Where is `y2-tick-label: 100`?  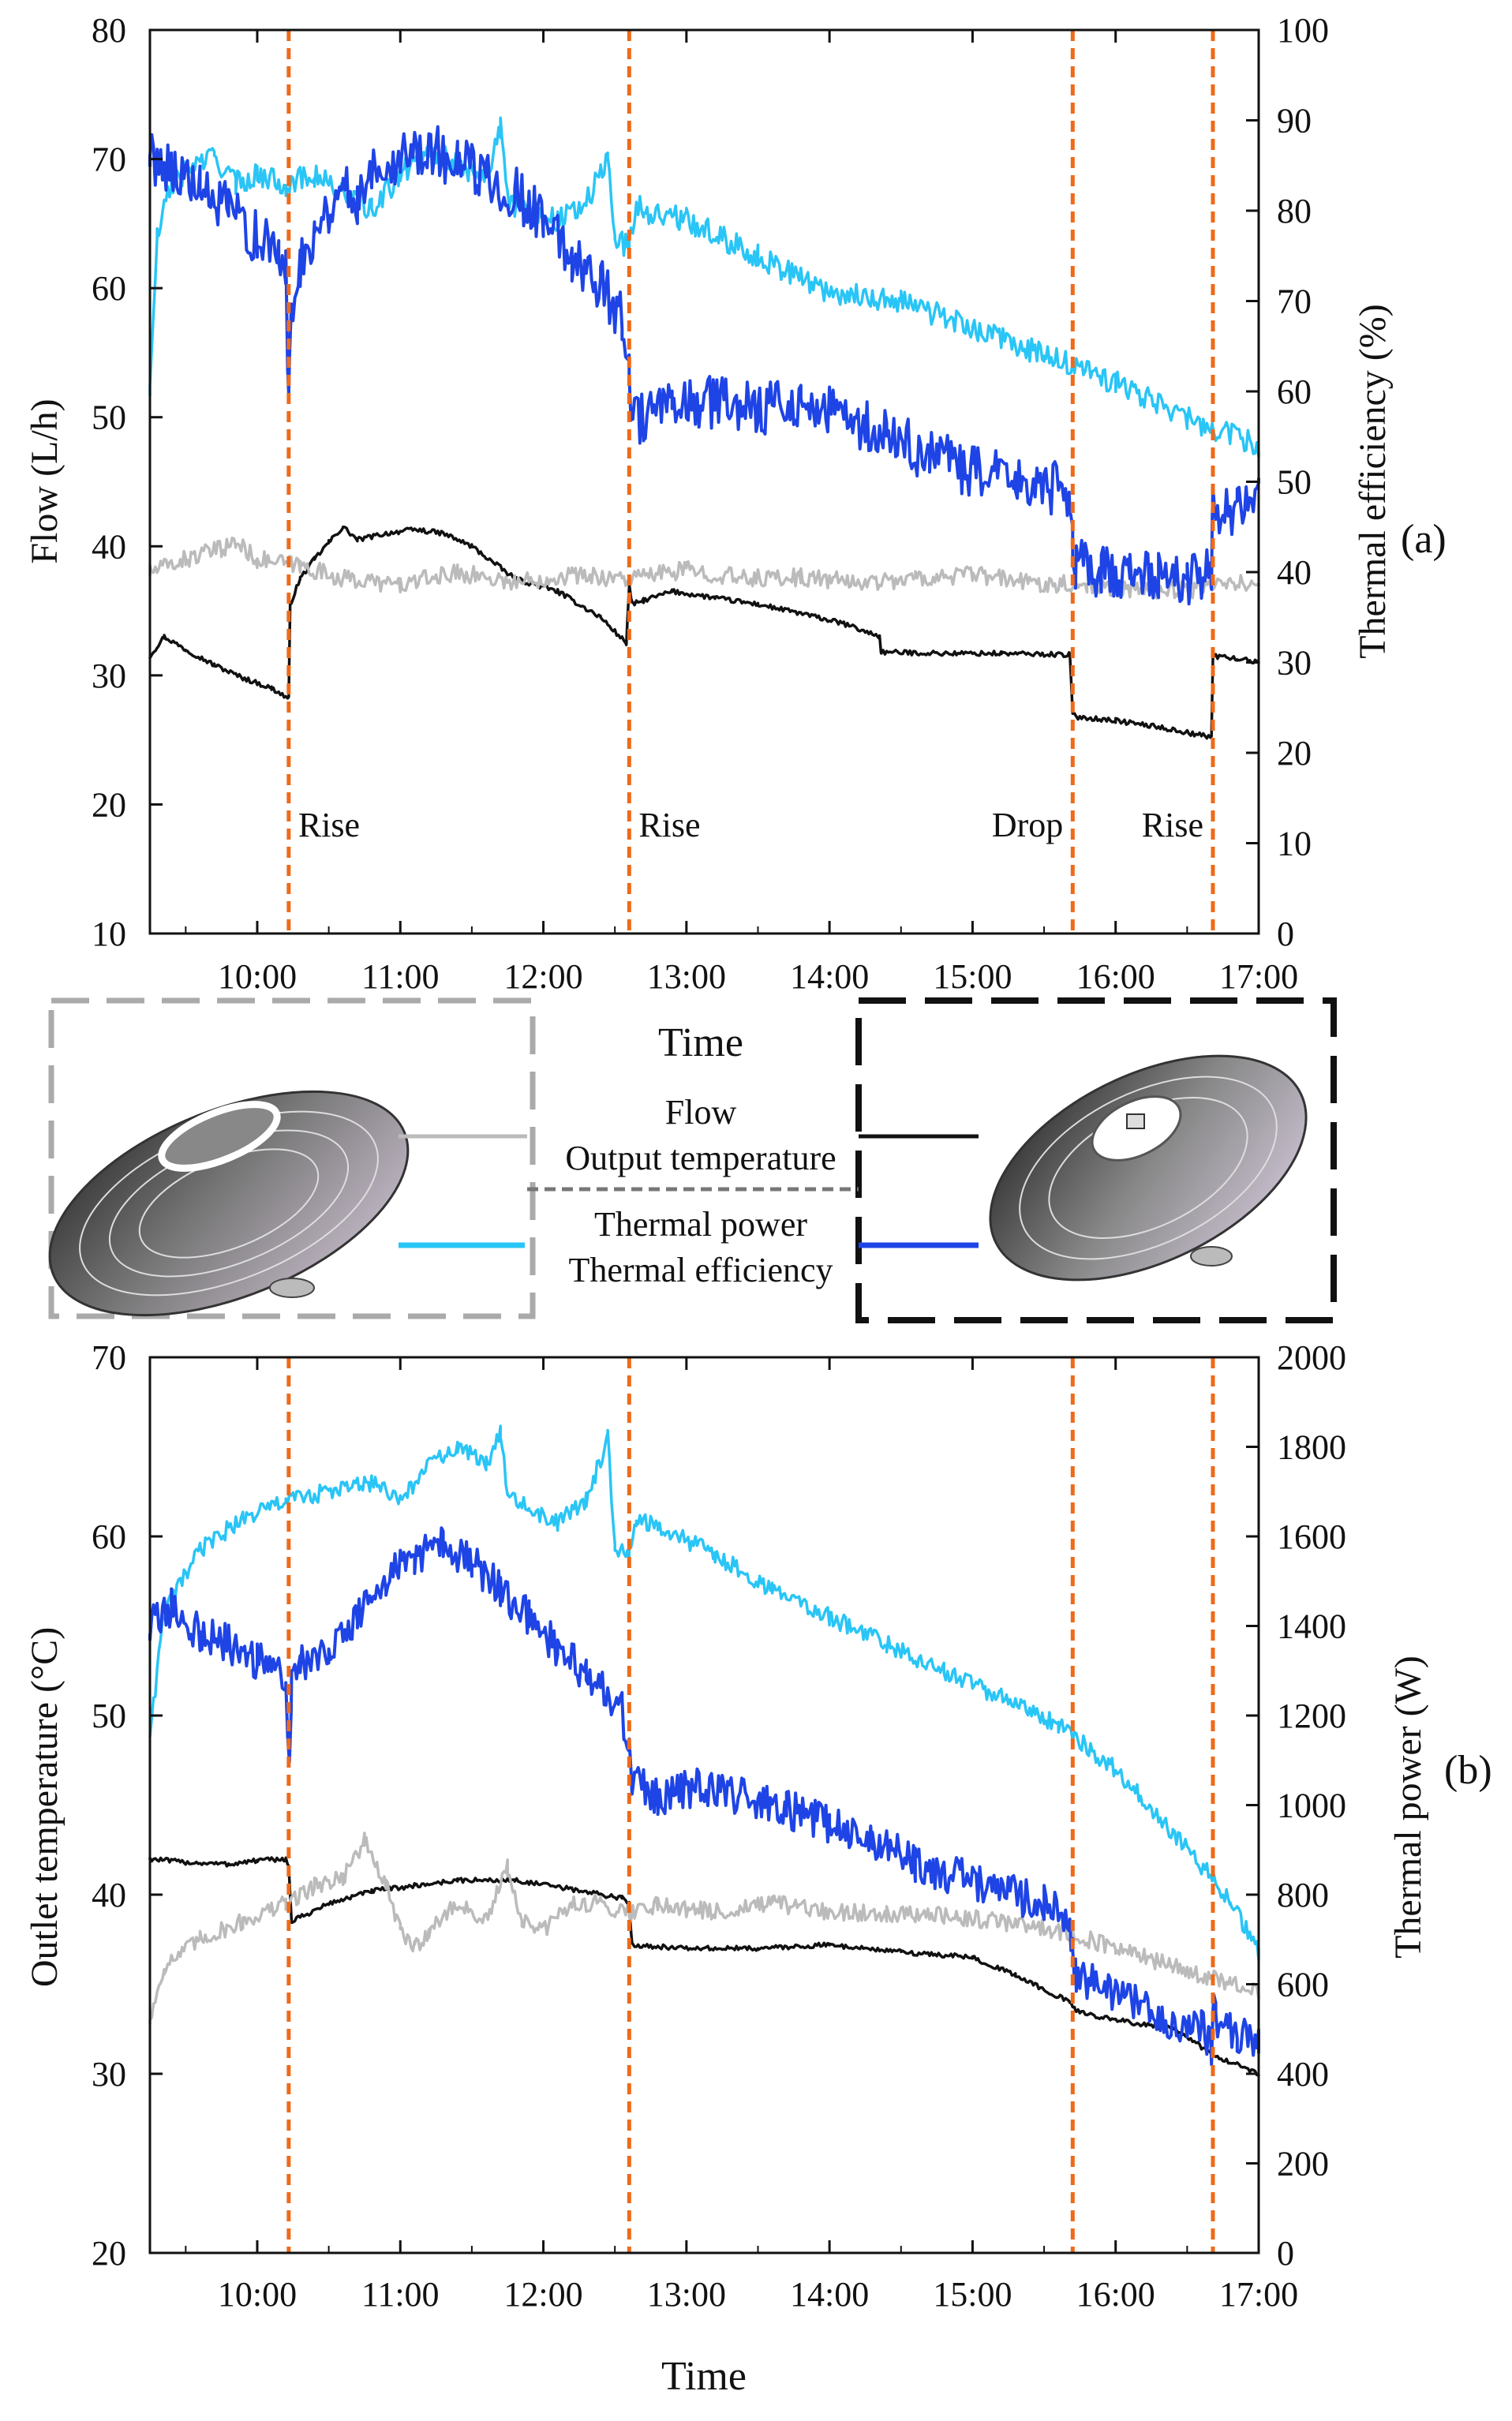
y2-tick-label: 100 is located at coordinates (1303, 31).